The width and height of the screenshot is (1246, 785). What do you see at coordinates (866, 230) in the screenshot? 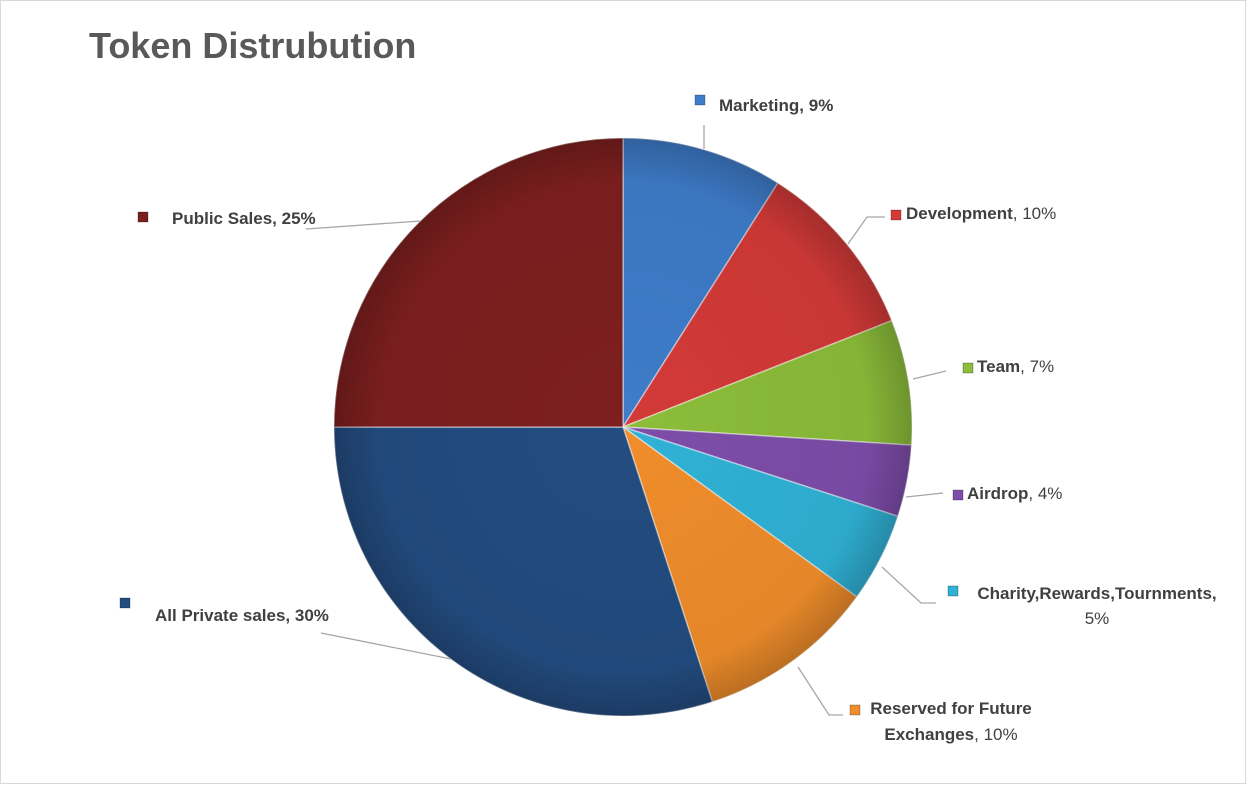
I see `leader-line-development` at bounding box center [866, 230].